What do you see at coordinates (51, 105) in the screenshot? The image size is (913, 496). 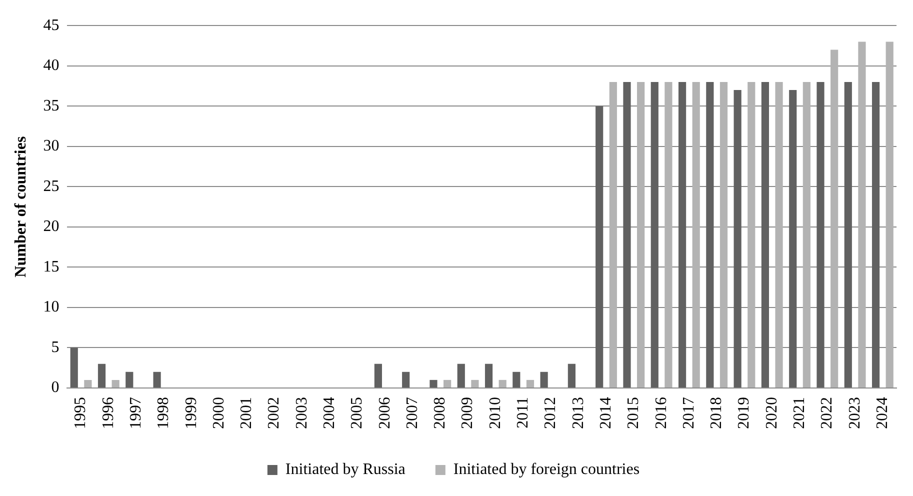 I see `y-tick-label: 35` at bounding box center [51, 105].